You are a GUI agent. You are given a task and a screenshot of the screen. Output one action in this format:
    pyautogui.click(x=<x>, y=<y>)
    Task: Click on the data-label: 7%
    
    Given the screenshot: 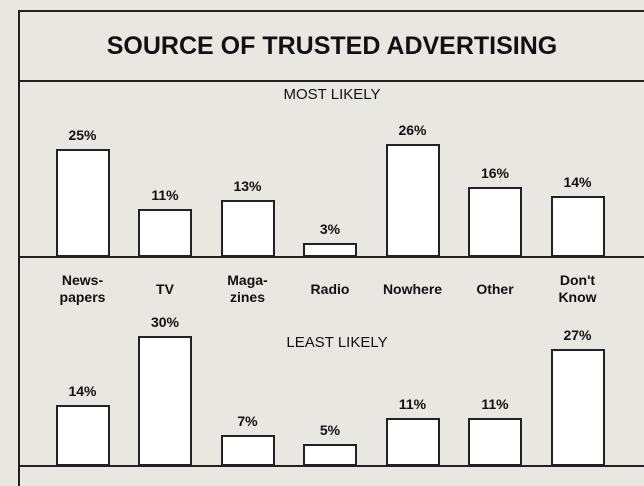 What is the action you would take?
    pyautogui.click(x=247, y=420)
    